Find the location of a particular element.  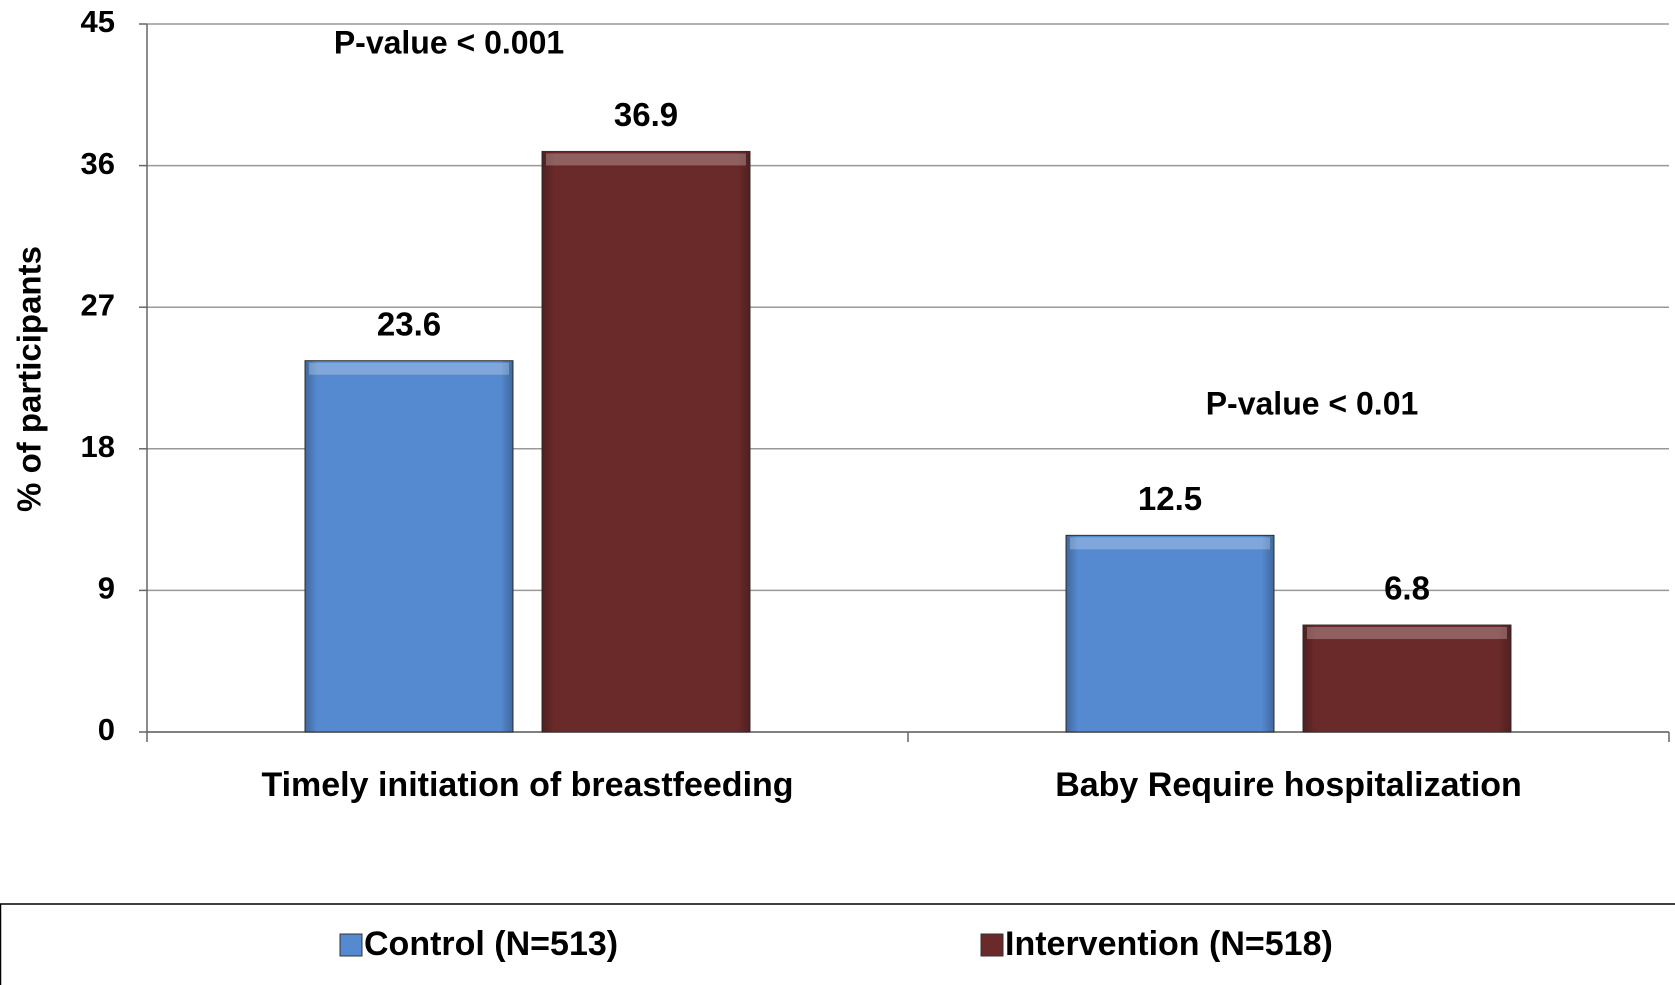

y-tick-label: 18 is located at coordinates (98, 446).